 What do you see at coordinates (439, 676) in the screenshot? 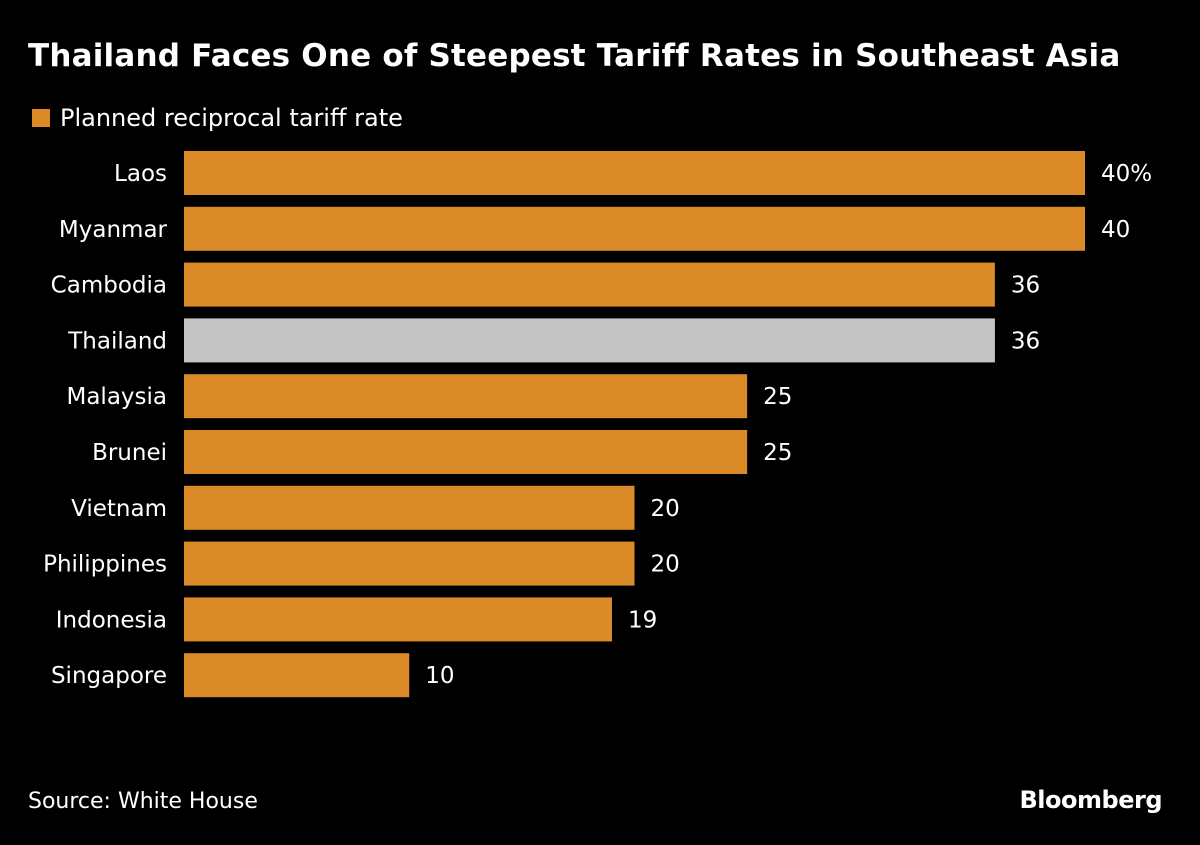
I see `data-label: 10` at bounding box center [439, 676].